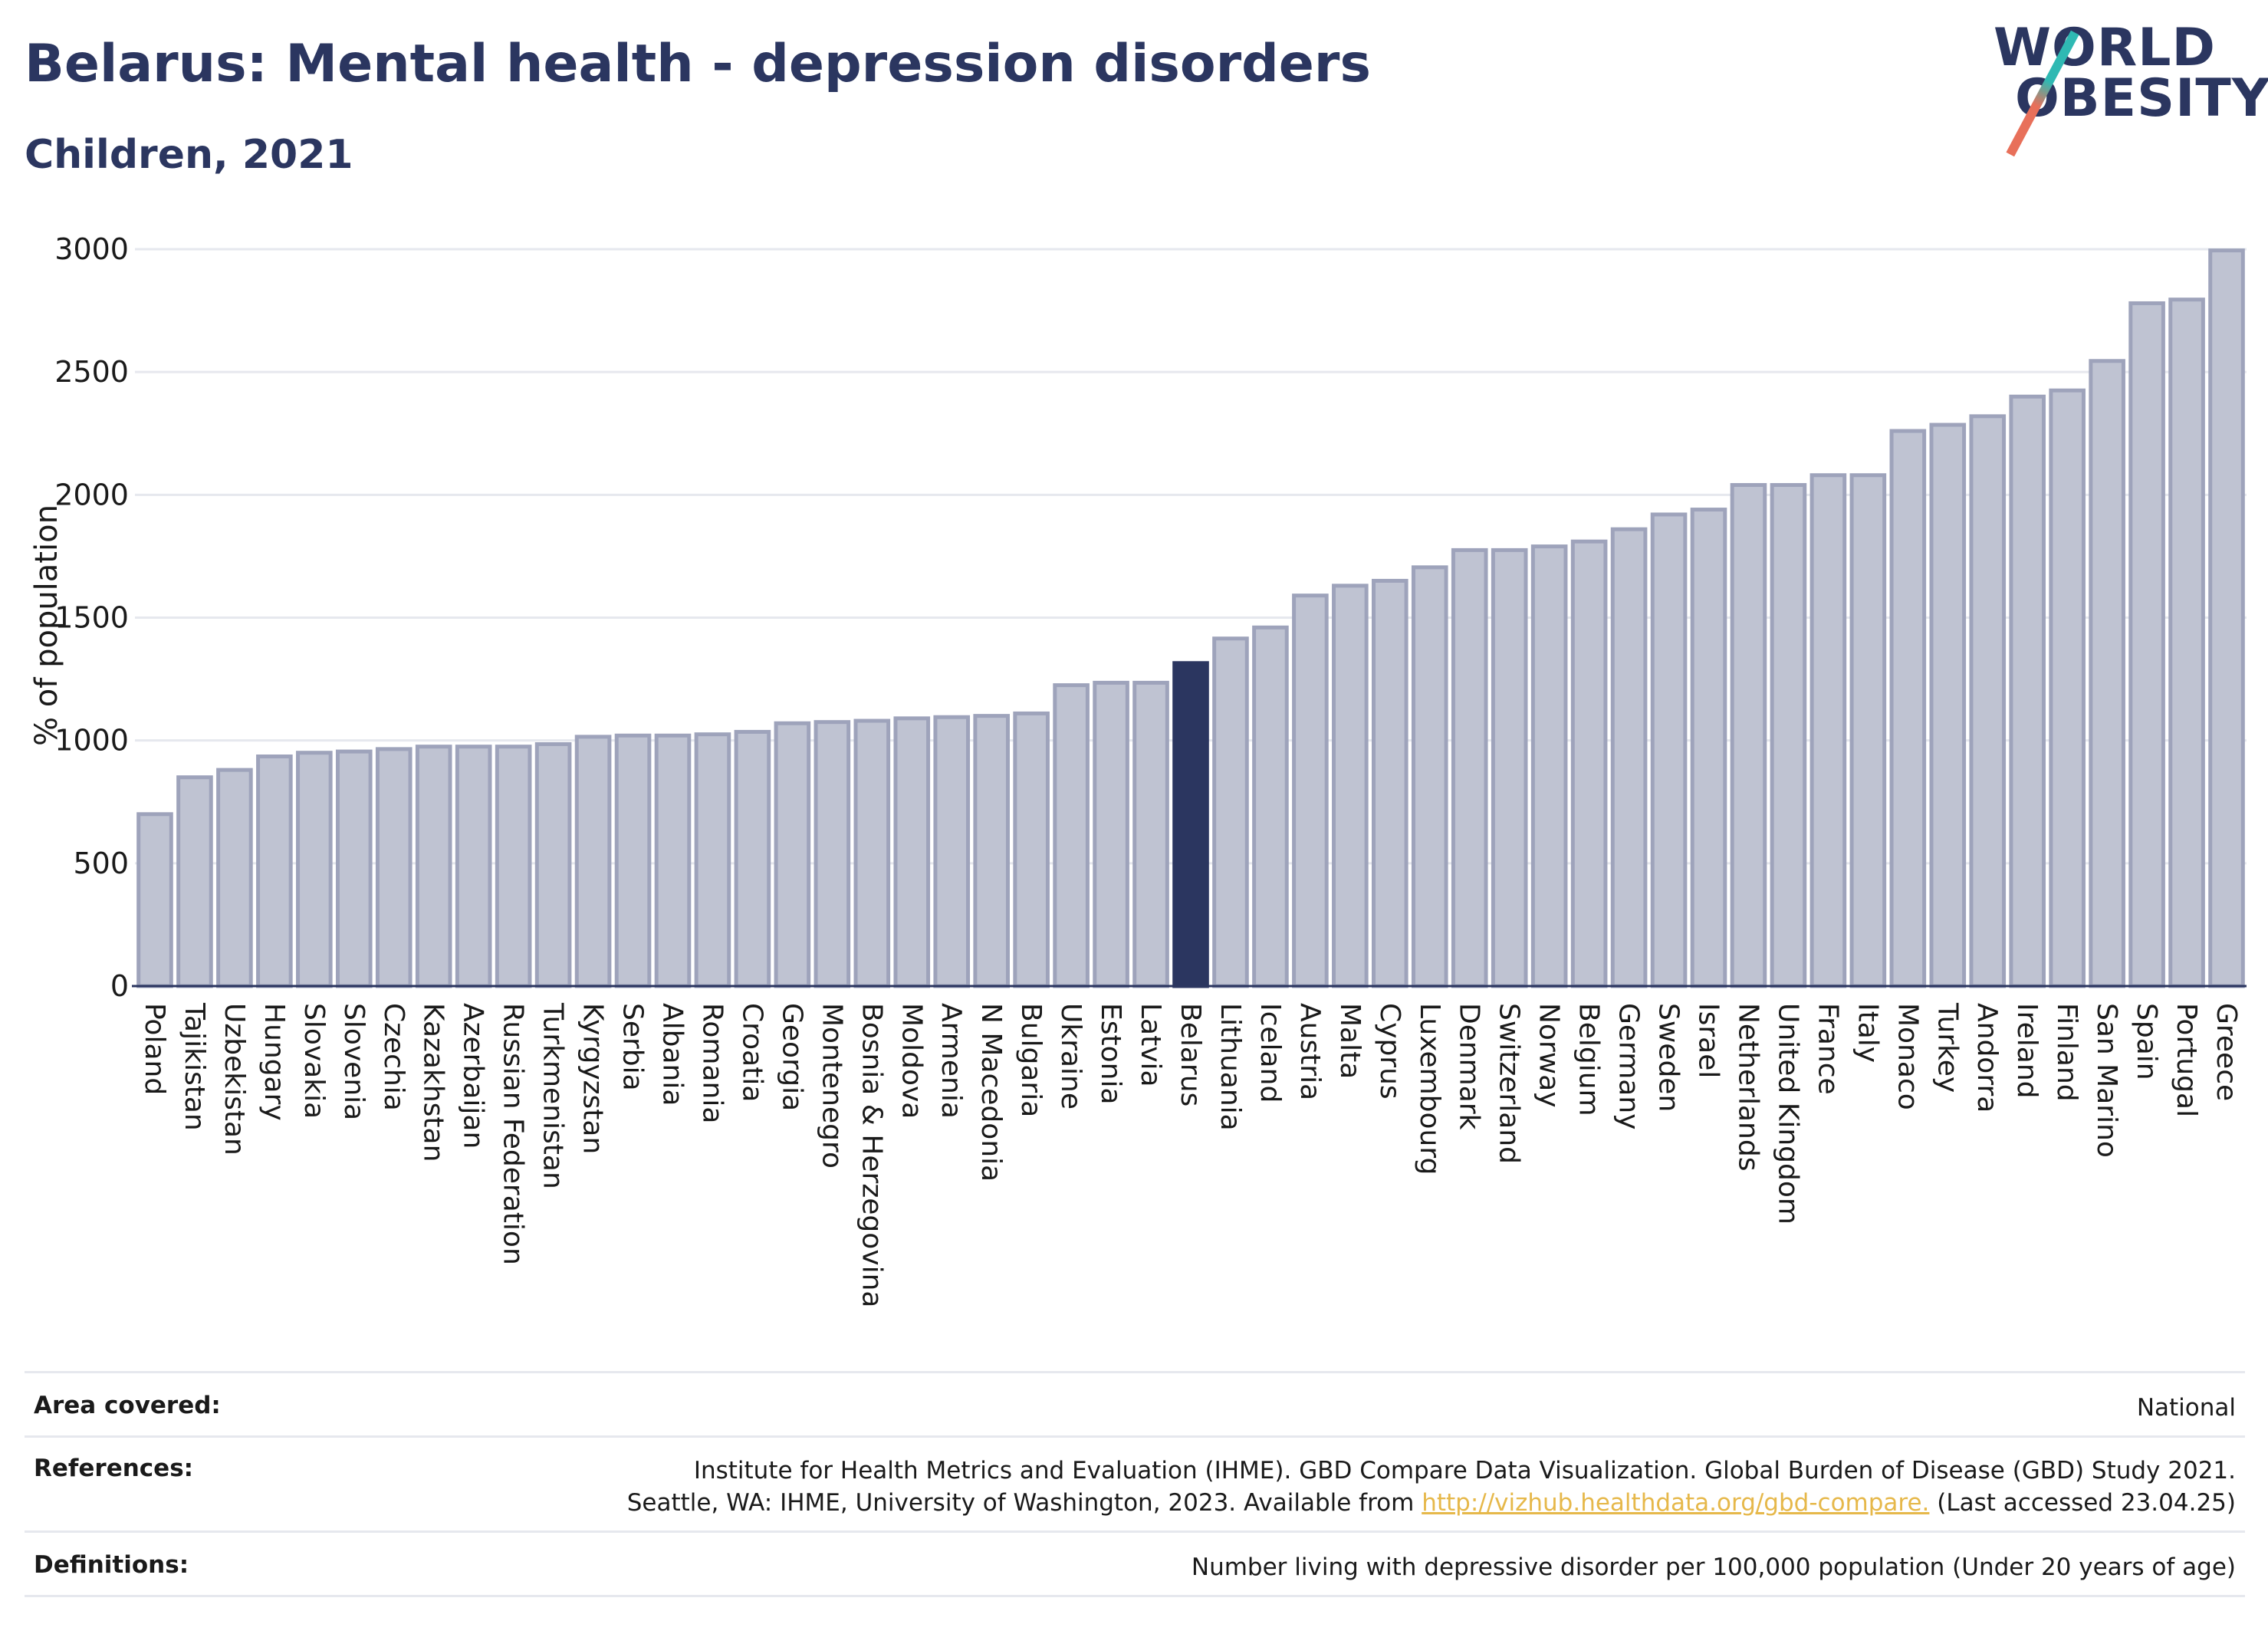 The image size is (2268, 1634). I want to click on bar-n-macedonia, so click(991, 851).